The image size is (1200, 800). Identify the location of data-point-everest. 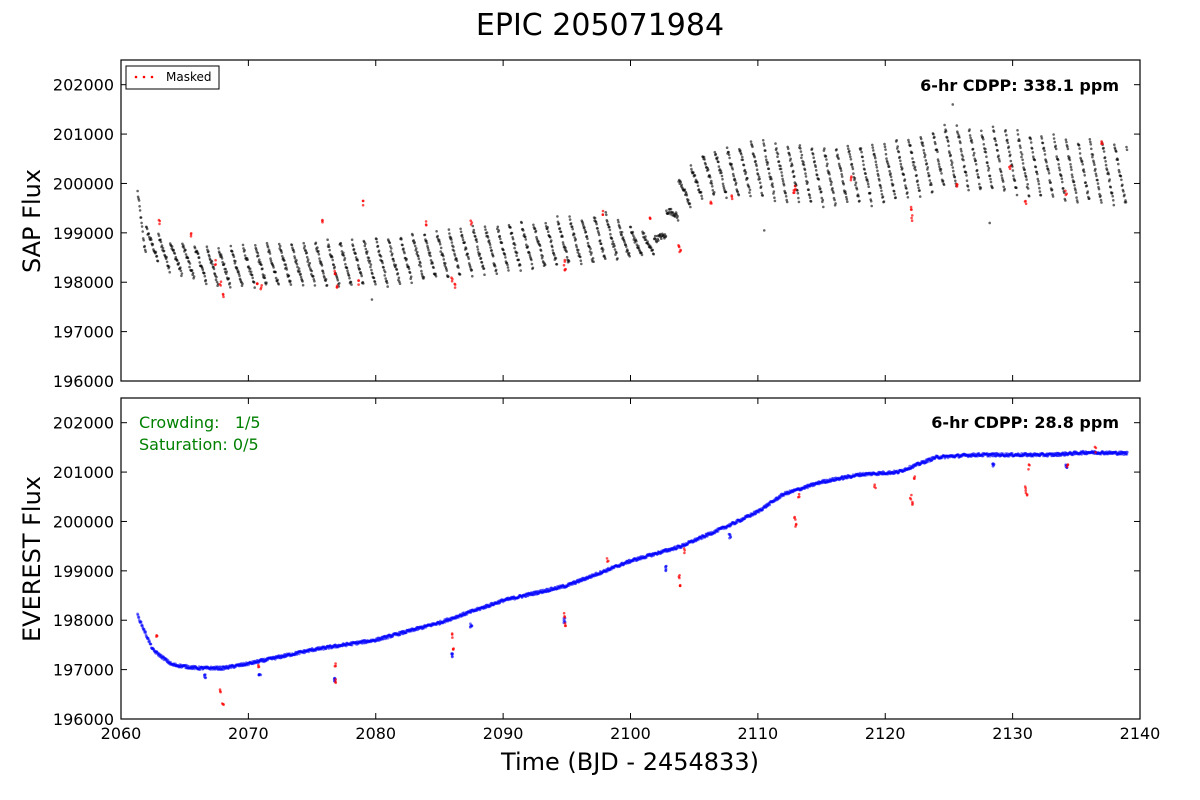
(150, 642).